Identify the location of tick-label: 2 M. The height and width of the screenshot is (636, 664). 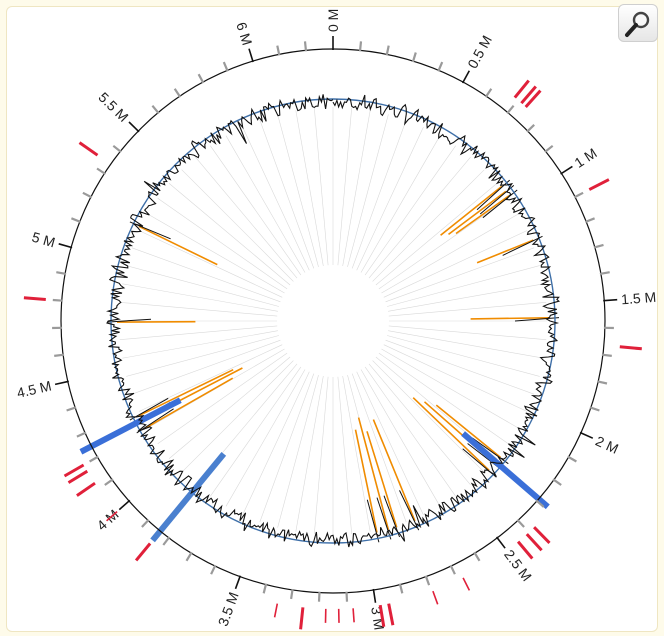
(607, 445).